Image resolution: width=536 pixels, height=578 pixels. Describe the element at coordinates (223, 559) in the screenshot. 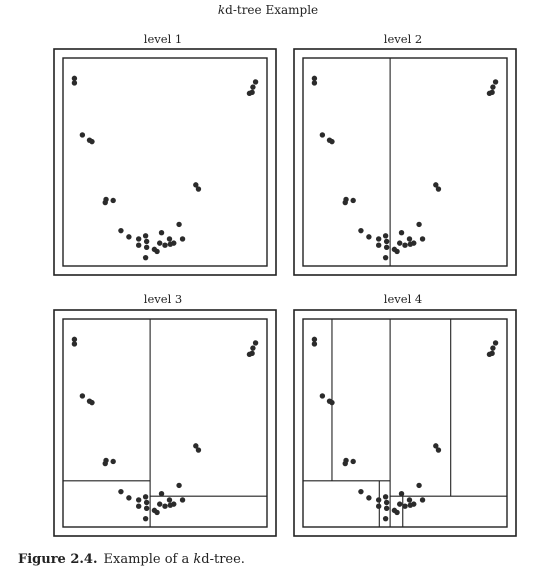

I see `caption-text-after: d-tree.` at that location.